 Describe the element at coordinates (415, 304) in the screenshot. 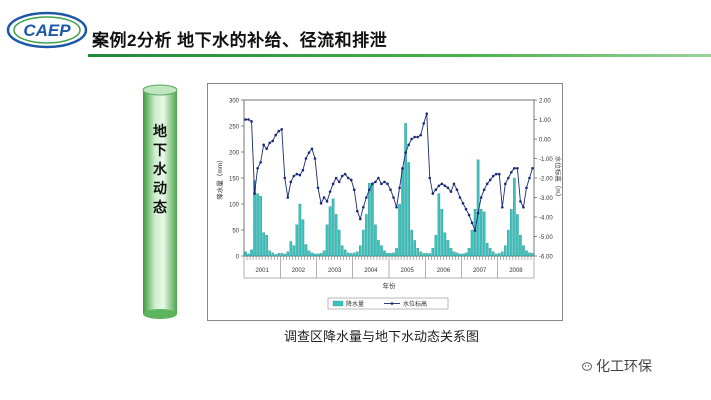

I see `legend-label: 水位标高` at that location.